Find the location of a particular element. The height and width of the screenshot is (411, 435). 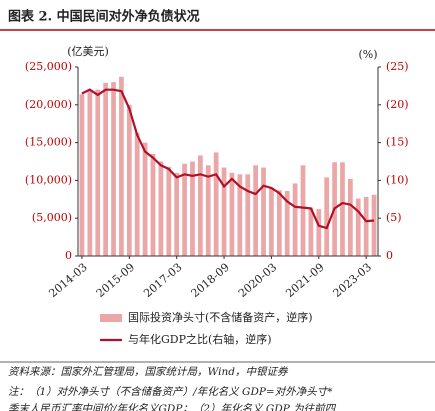

y-tick-label: (5,000) is located at coordinates (52, 217).